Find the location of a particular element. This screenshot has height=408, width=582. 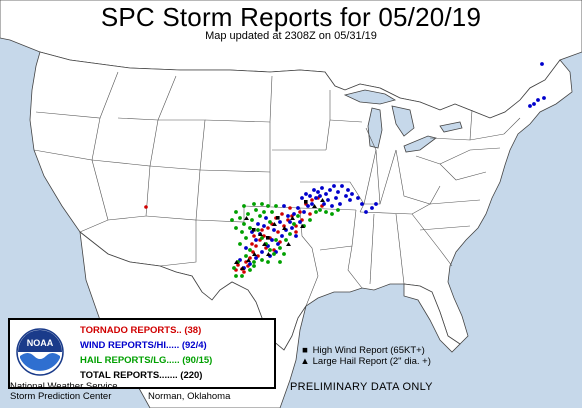

large-hail-reports is located at coordinates (279, 234).